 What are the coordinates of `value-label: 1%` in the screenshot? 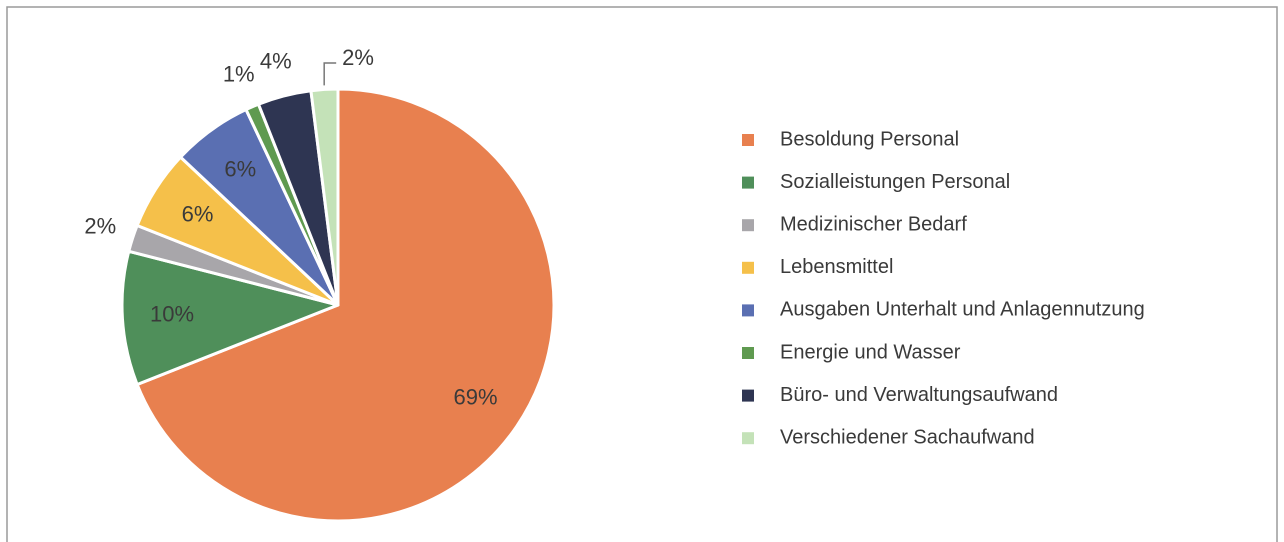 It's located at (239, 73).